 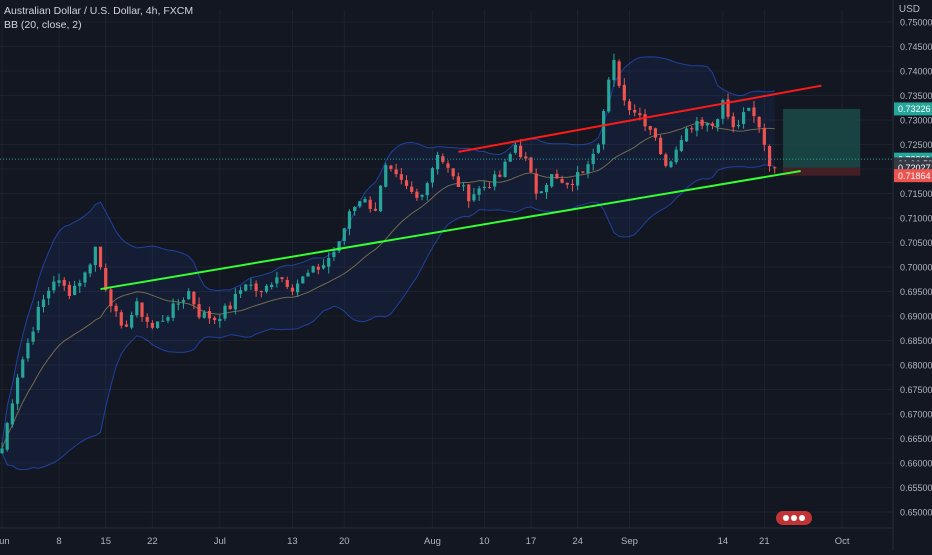 I want to click on x-tick-label: Jul, so click(x=220, y=541).